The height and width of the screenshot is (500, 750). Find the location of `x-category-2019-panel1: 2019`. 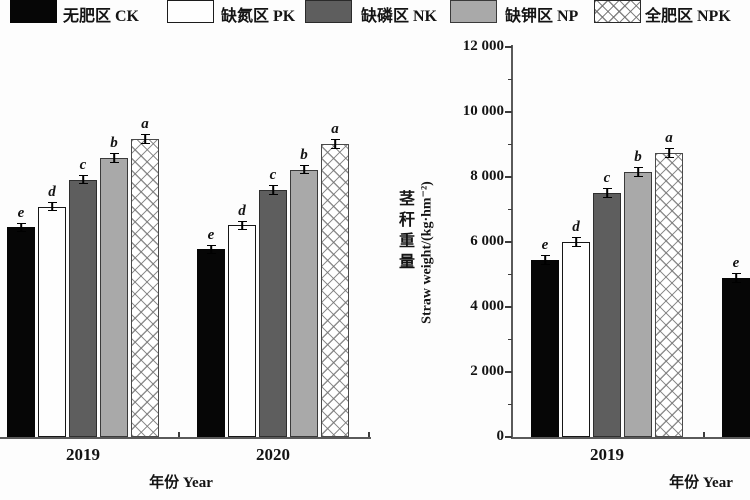

x-category-2019-panel1: 2019 is located at coordinates (607, 454).